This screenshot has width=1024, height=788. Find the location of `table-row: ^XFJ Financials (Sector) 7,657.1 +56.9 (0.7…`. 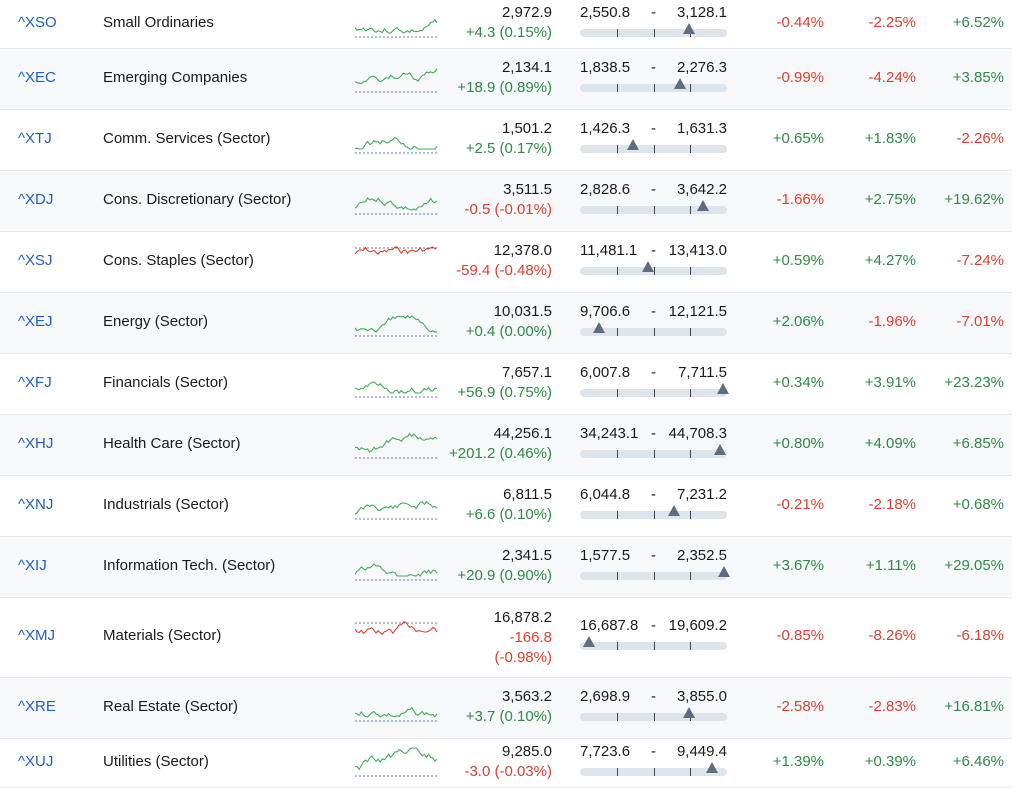

table-row: ^XFJ Financials (Sector) 7,657.1 +56.9 (0.7… is located at coordinates (506, 384).